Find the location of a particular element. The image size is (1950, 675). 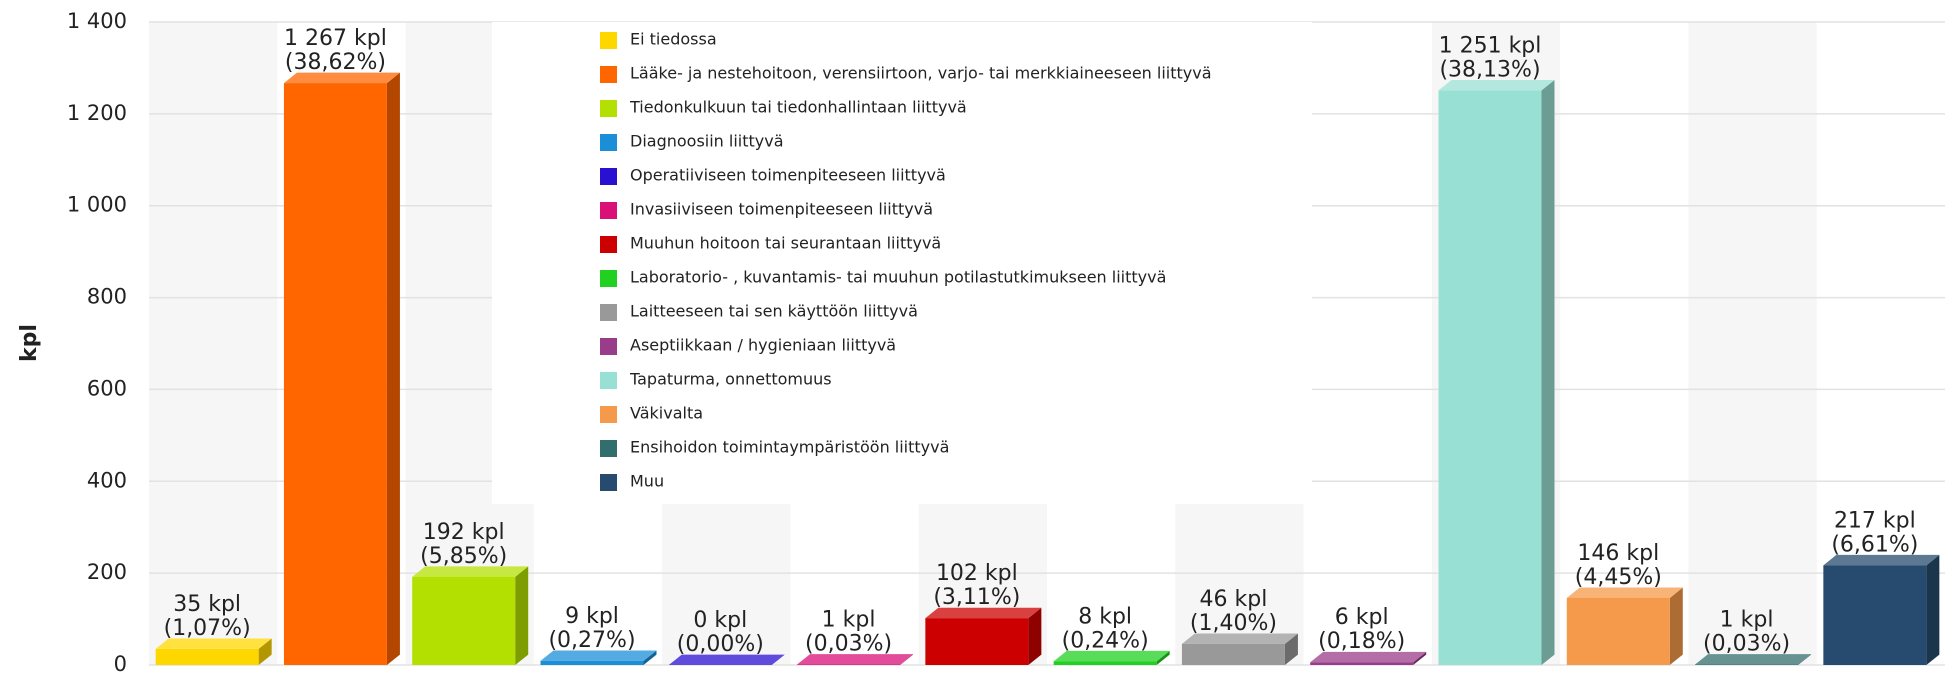

data-label: 8 kpl is located at coordinates (1105, 616).